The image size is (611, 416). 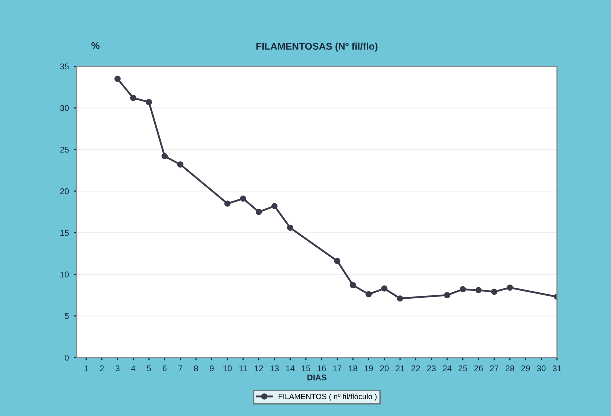 What do you see at coordinates (64, 233) in the screenshot?
I see `y-tick-label: 15` at bounding box center [64, 233].